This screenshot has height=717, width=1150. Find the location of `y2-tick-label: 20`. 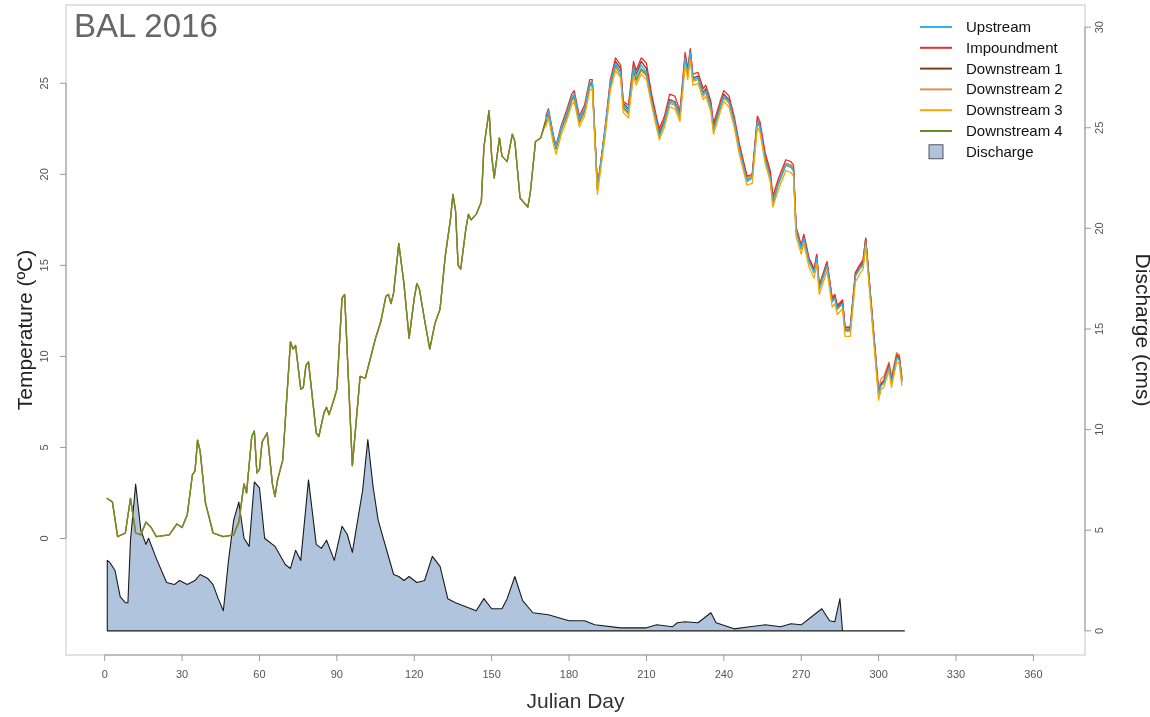

y2-tick-label: 20 is located at coordinates (1099, 228).